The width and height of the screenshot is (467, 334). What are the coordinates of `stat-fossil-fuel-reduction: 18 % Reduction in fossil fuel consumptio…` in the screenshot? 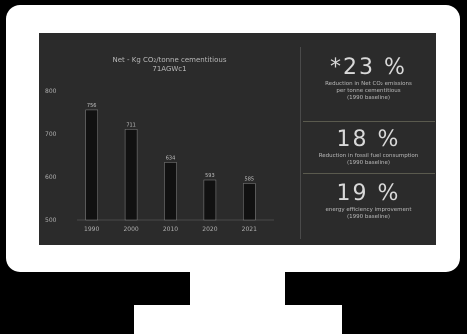 It's located at (368, 147).